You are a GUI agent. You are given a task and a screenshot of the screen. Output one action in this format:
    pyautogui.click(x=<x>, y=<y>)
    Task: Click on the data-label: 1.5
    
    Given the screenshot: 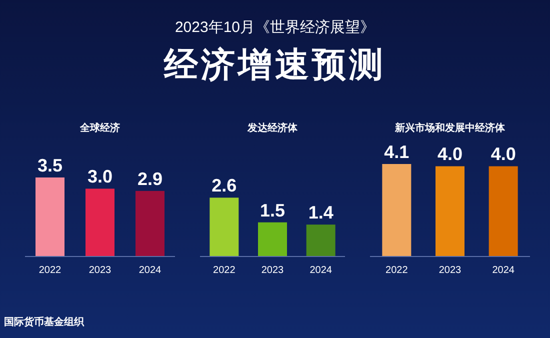 What is the action you would take?
    pyautogui.click(x=273, y=210)
    